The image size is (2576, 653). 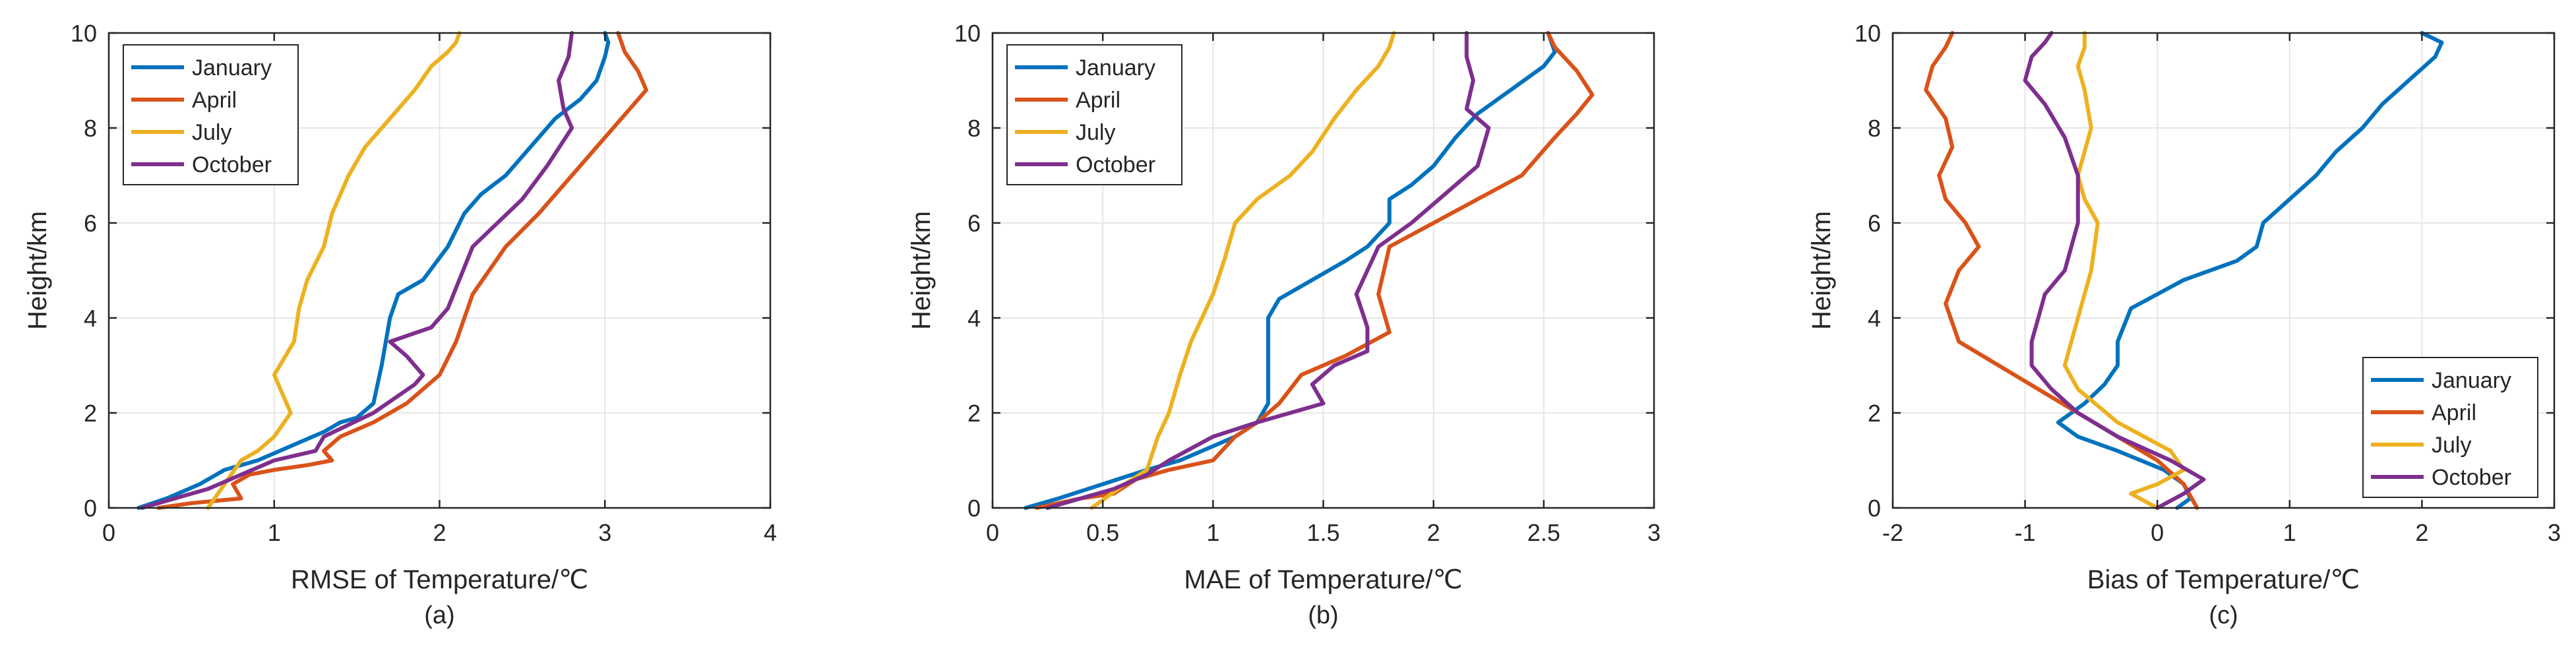 What do you see at coordinates (1543, 532) in the screenshot?
I see `x-tick-label: 2.5` at bounding box center [1543, 532].